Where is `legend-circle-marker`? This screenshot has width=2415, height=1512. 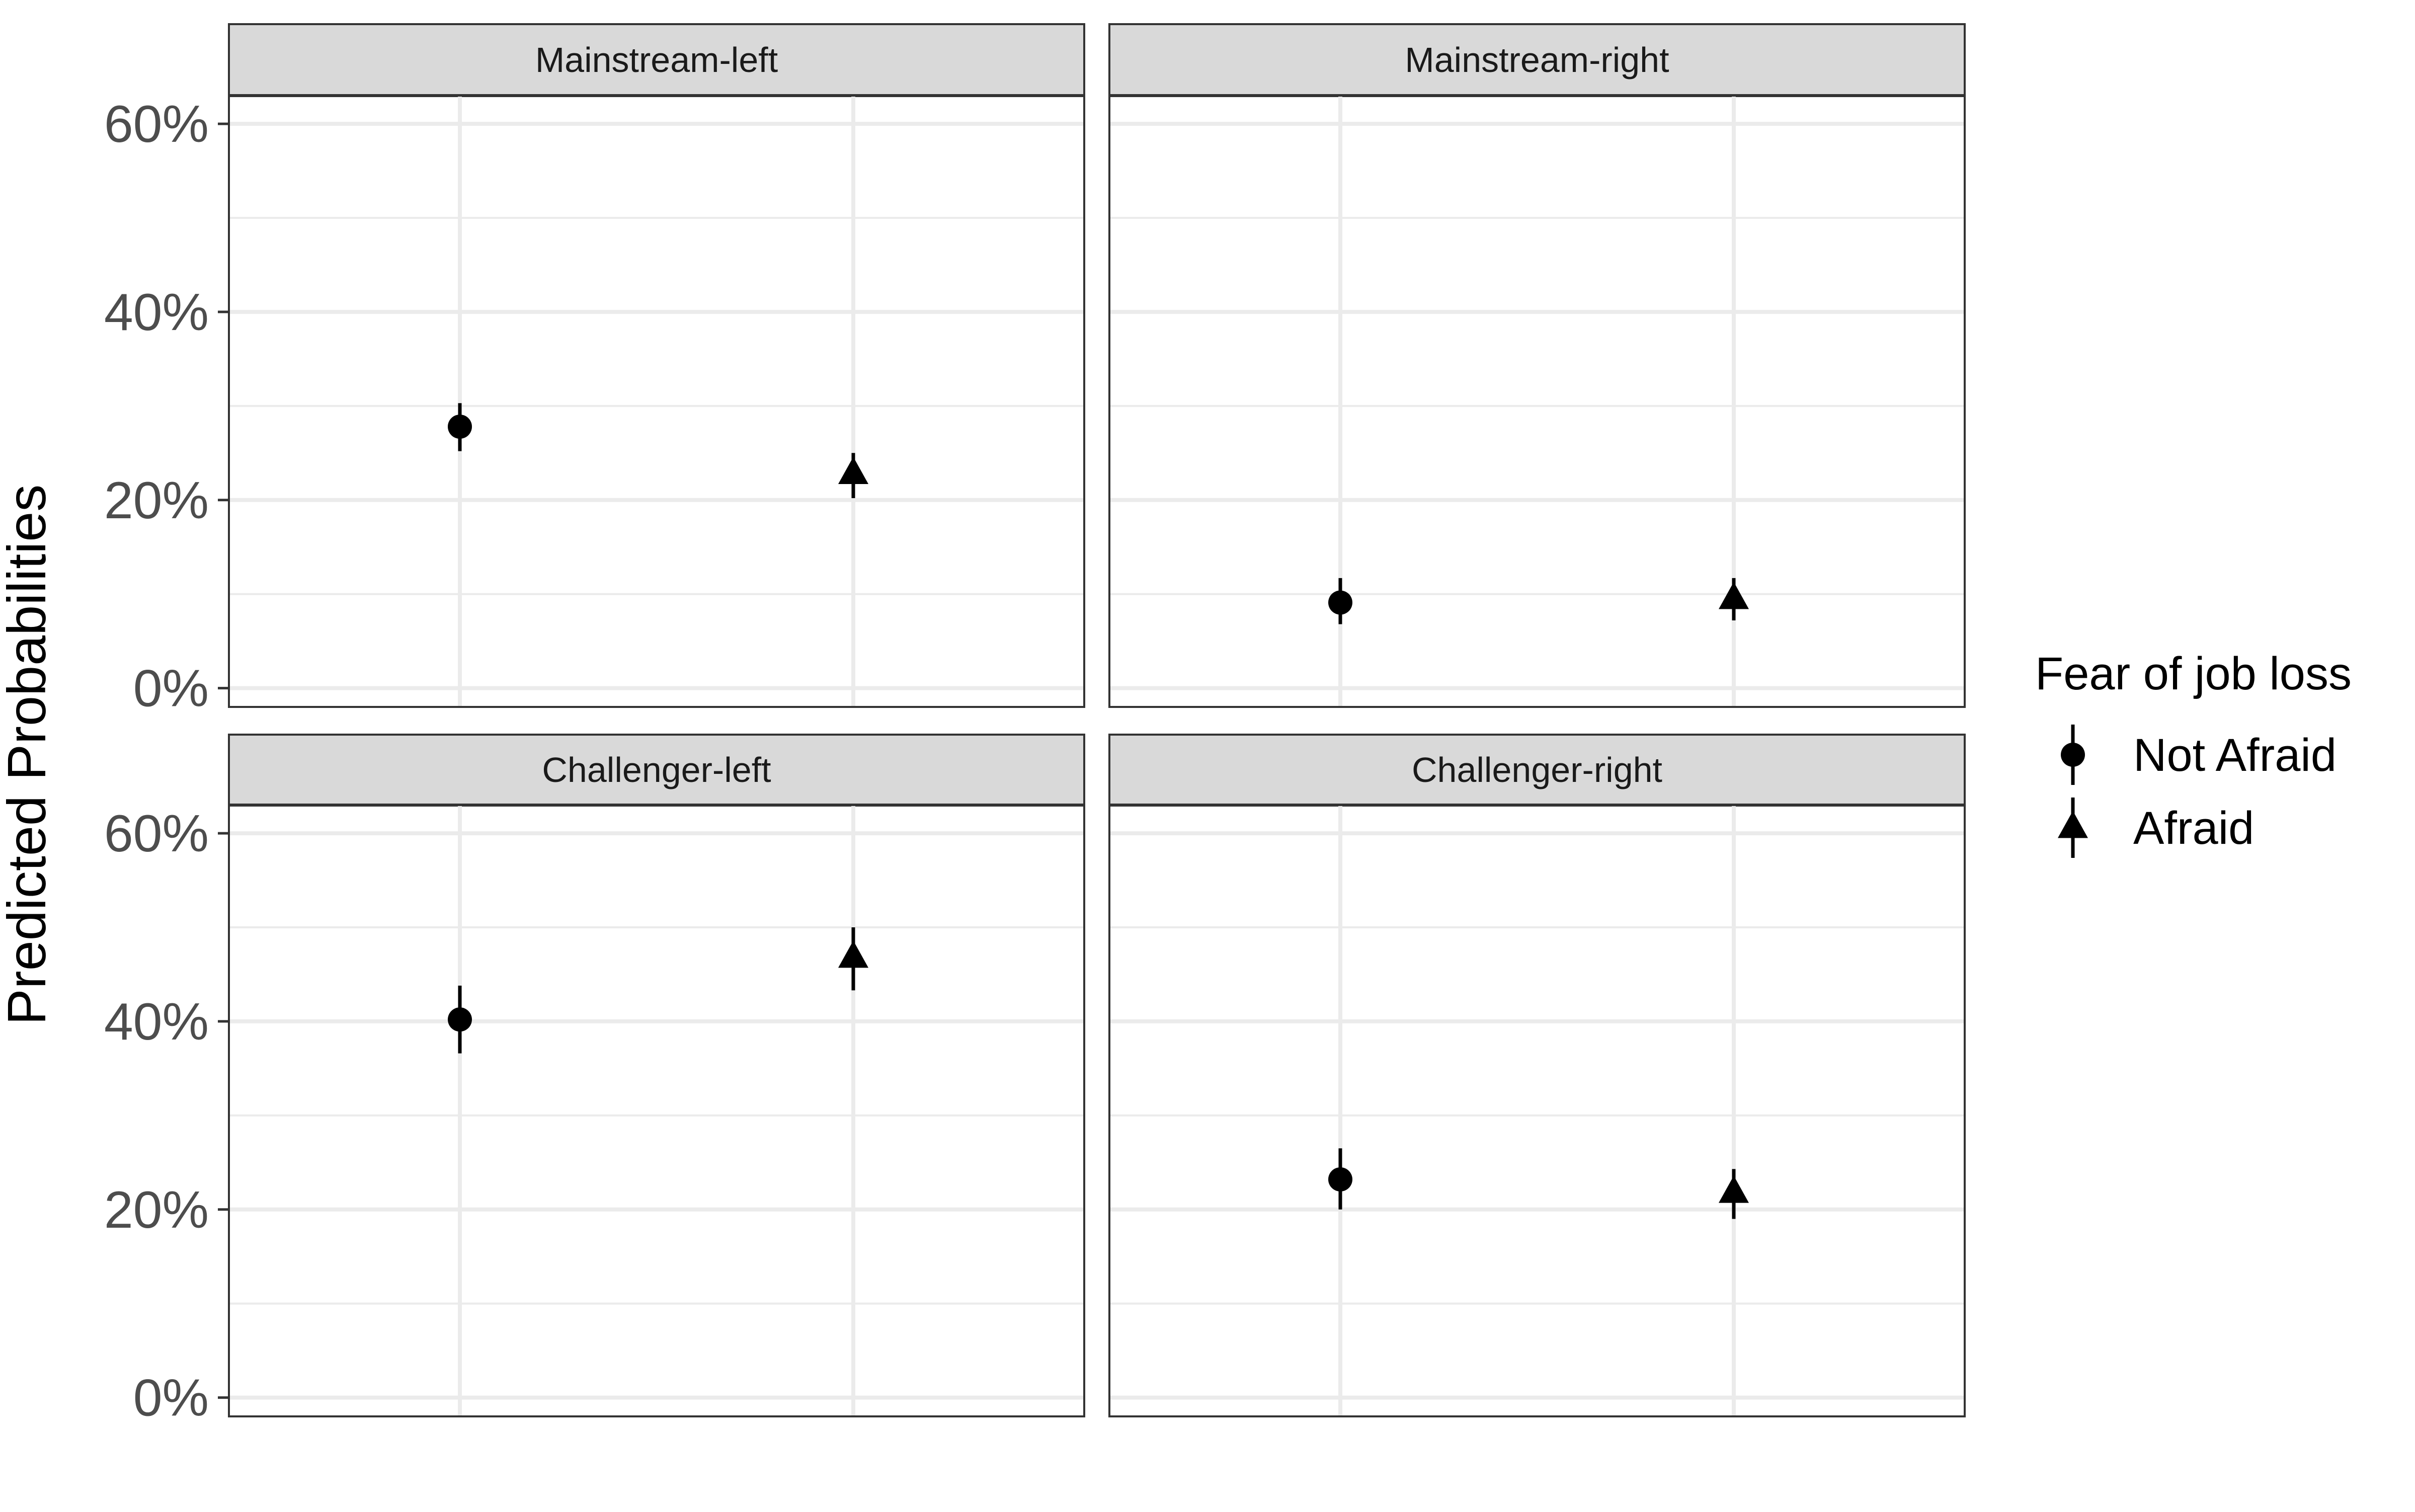
legend-circle-marker is located at coordinates (2073, 755).